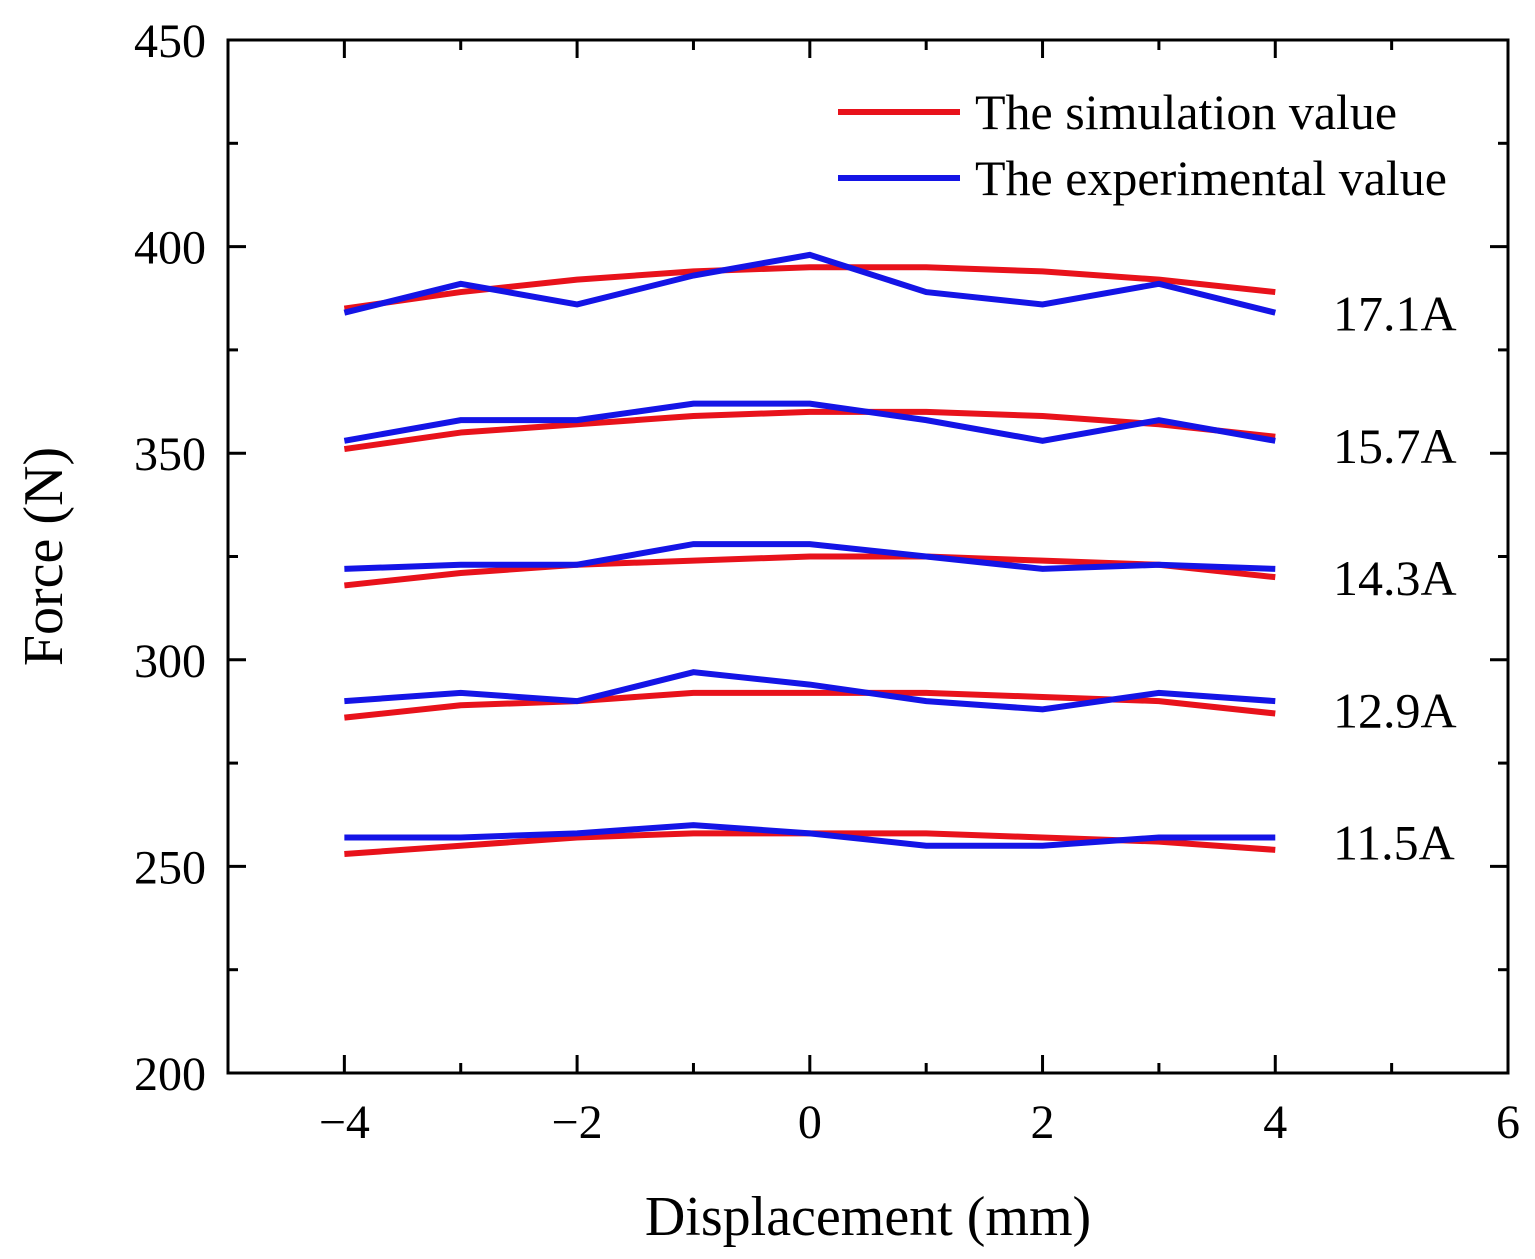 This screenshot has height=1259, width=1535. Describe the element at coordinates (577, 1122) in the screenshot. I see `x-tick-label: −2` at that location.